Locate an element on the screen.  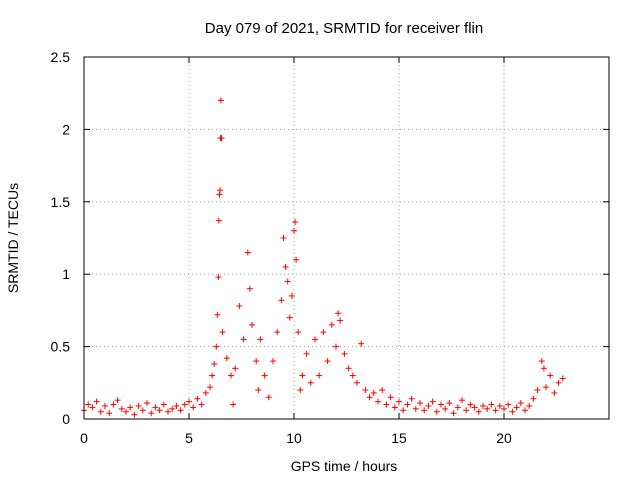
y-tick-label: 0 is located at coordinates (66, 419).